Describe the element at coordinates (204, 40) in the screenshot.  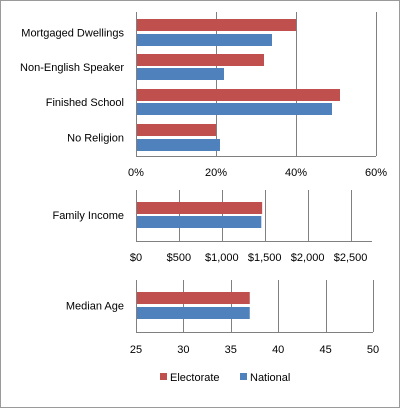
I see `bar-national-mortgaged-dwellings` at that location.